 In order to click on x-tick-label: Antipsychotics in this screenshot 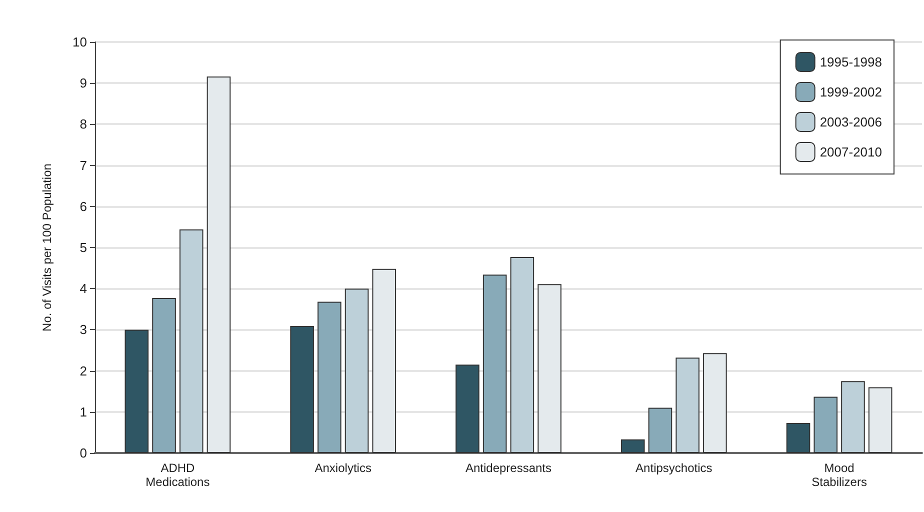, I will do `click(674, 468)`.